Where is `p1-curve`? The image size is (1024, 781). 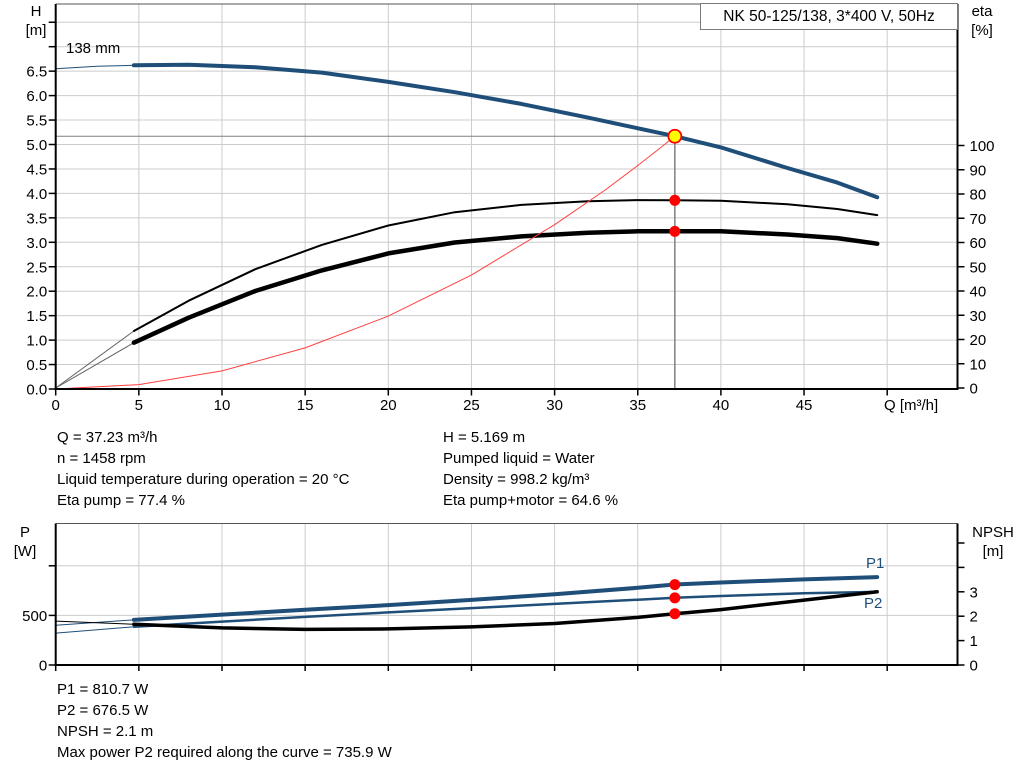
p1-curve is located at coordinates (505, 598).